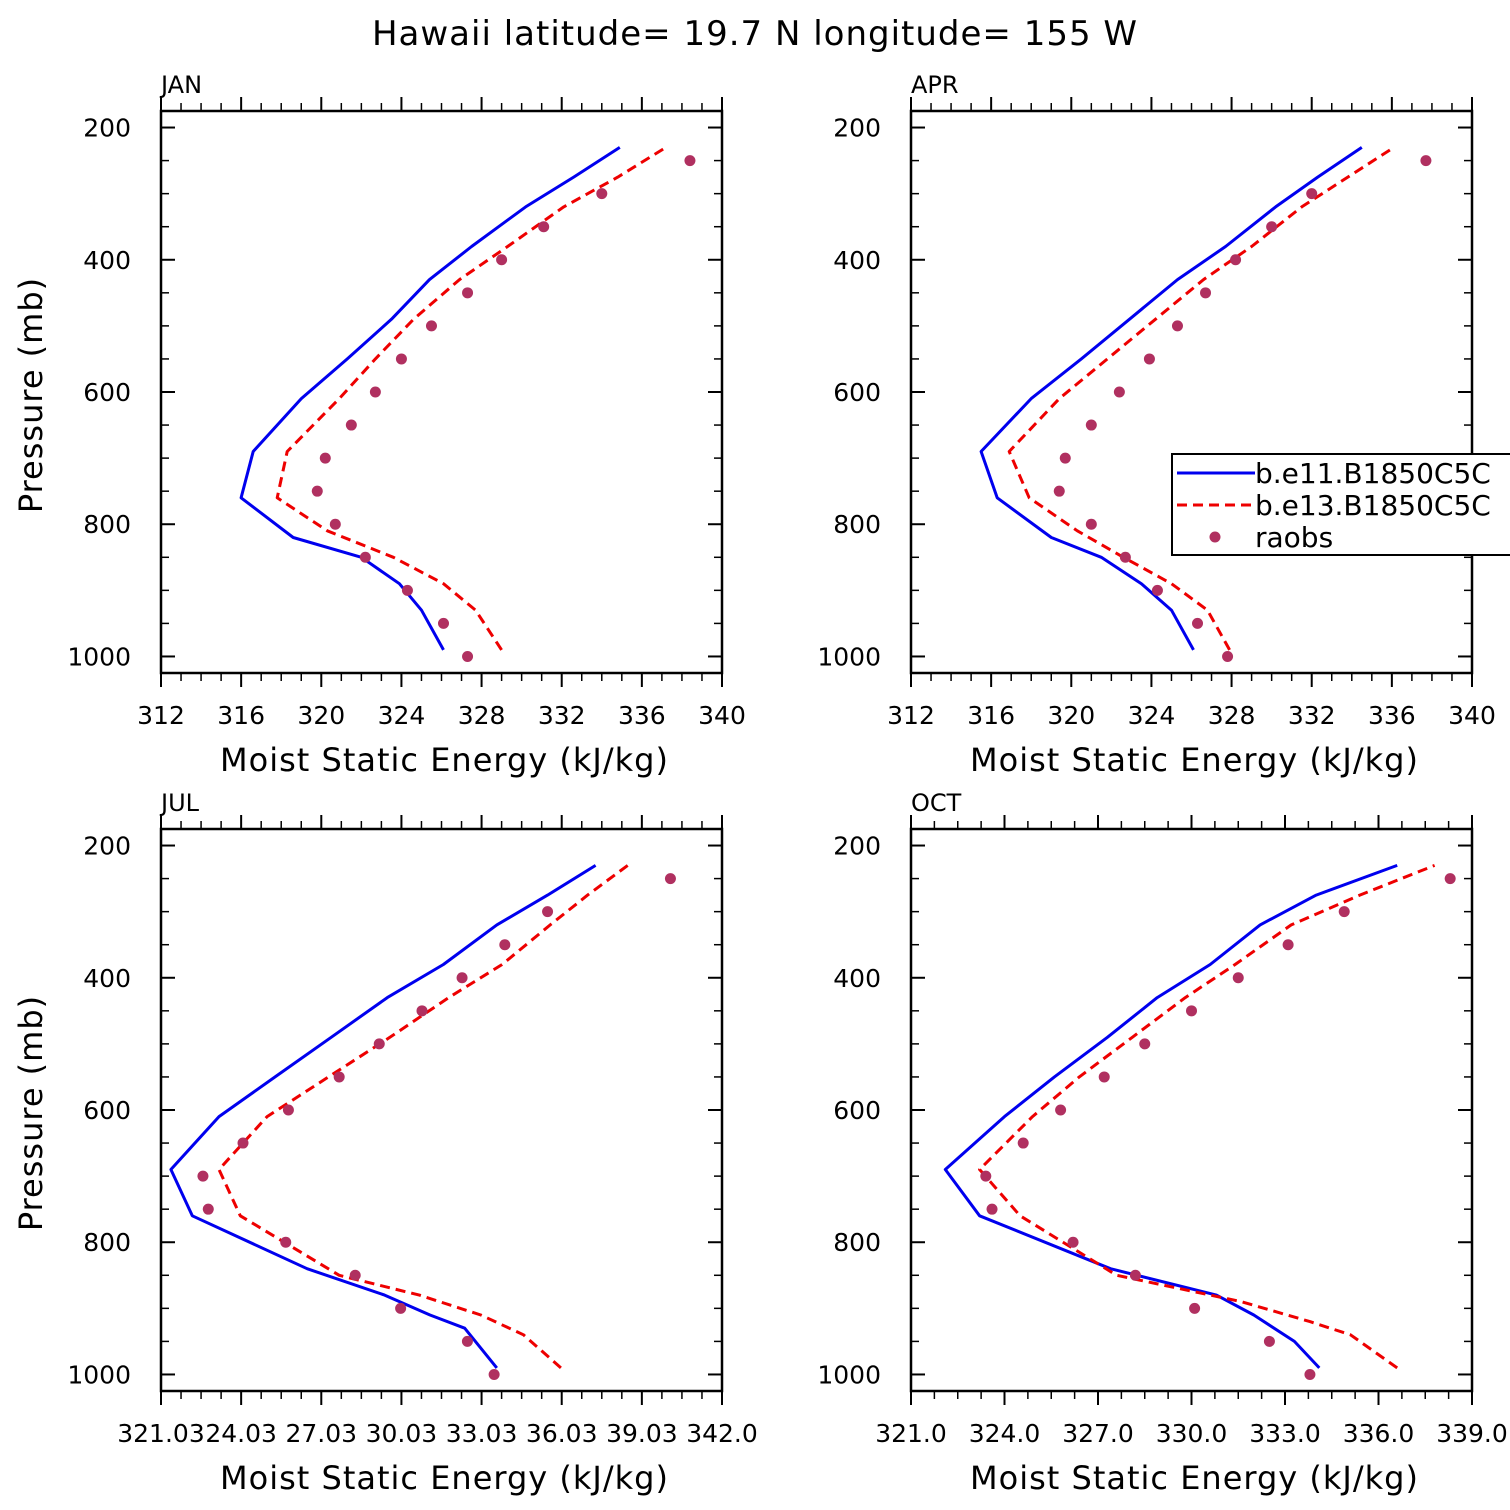 This screenshot has width=1510, height=1510. I want to click on series-line-b-e13, so click(1207, 1117).